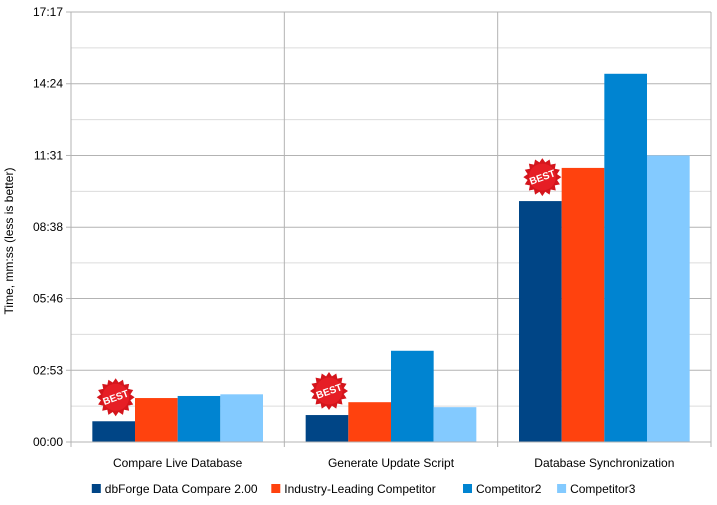 Image resolution: width=717 pixels, height=505 pixels. I want to click on x-tick-label: Generate Update Script, so click(391, 463).